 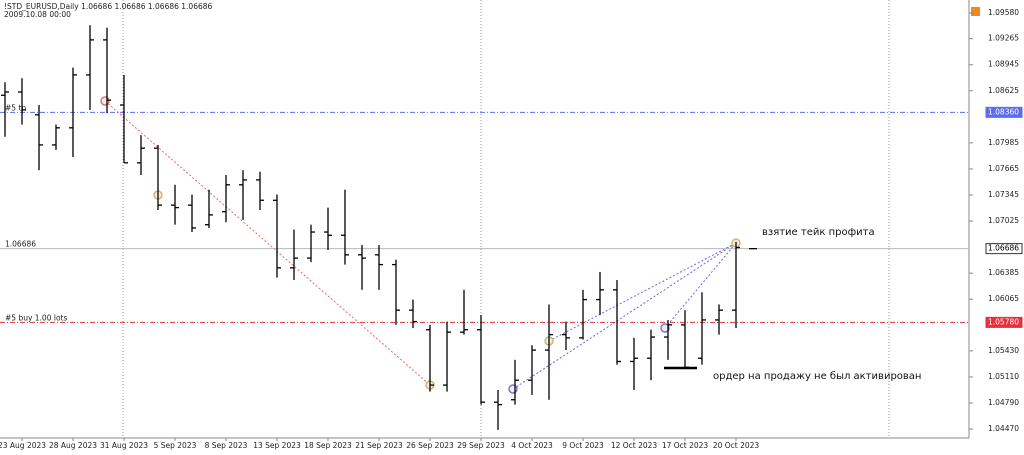 I want to click on y-tick-label: 1.07345, so click(x=1003, y=194).